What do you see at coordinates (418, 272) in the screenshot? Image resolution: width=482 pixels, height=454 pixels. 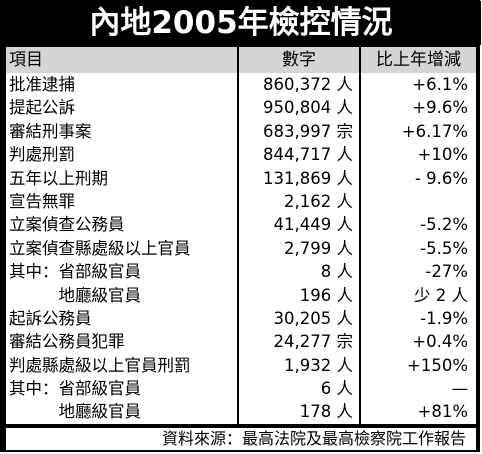 I see `row-change: -27%` at bounding box center [418, 272].